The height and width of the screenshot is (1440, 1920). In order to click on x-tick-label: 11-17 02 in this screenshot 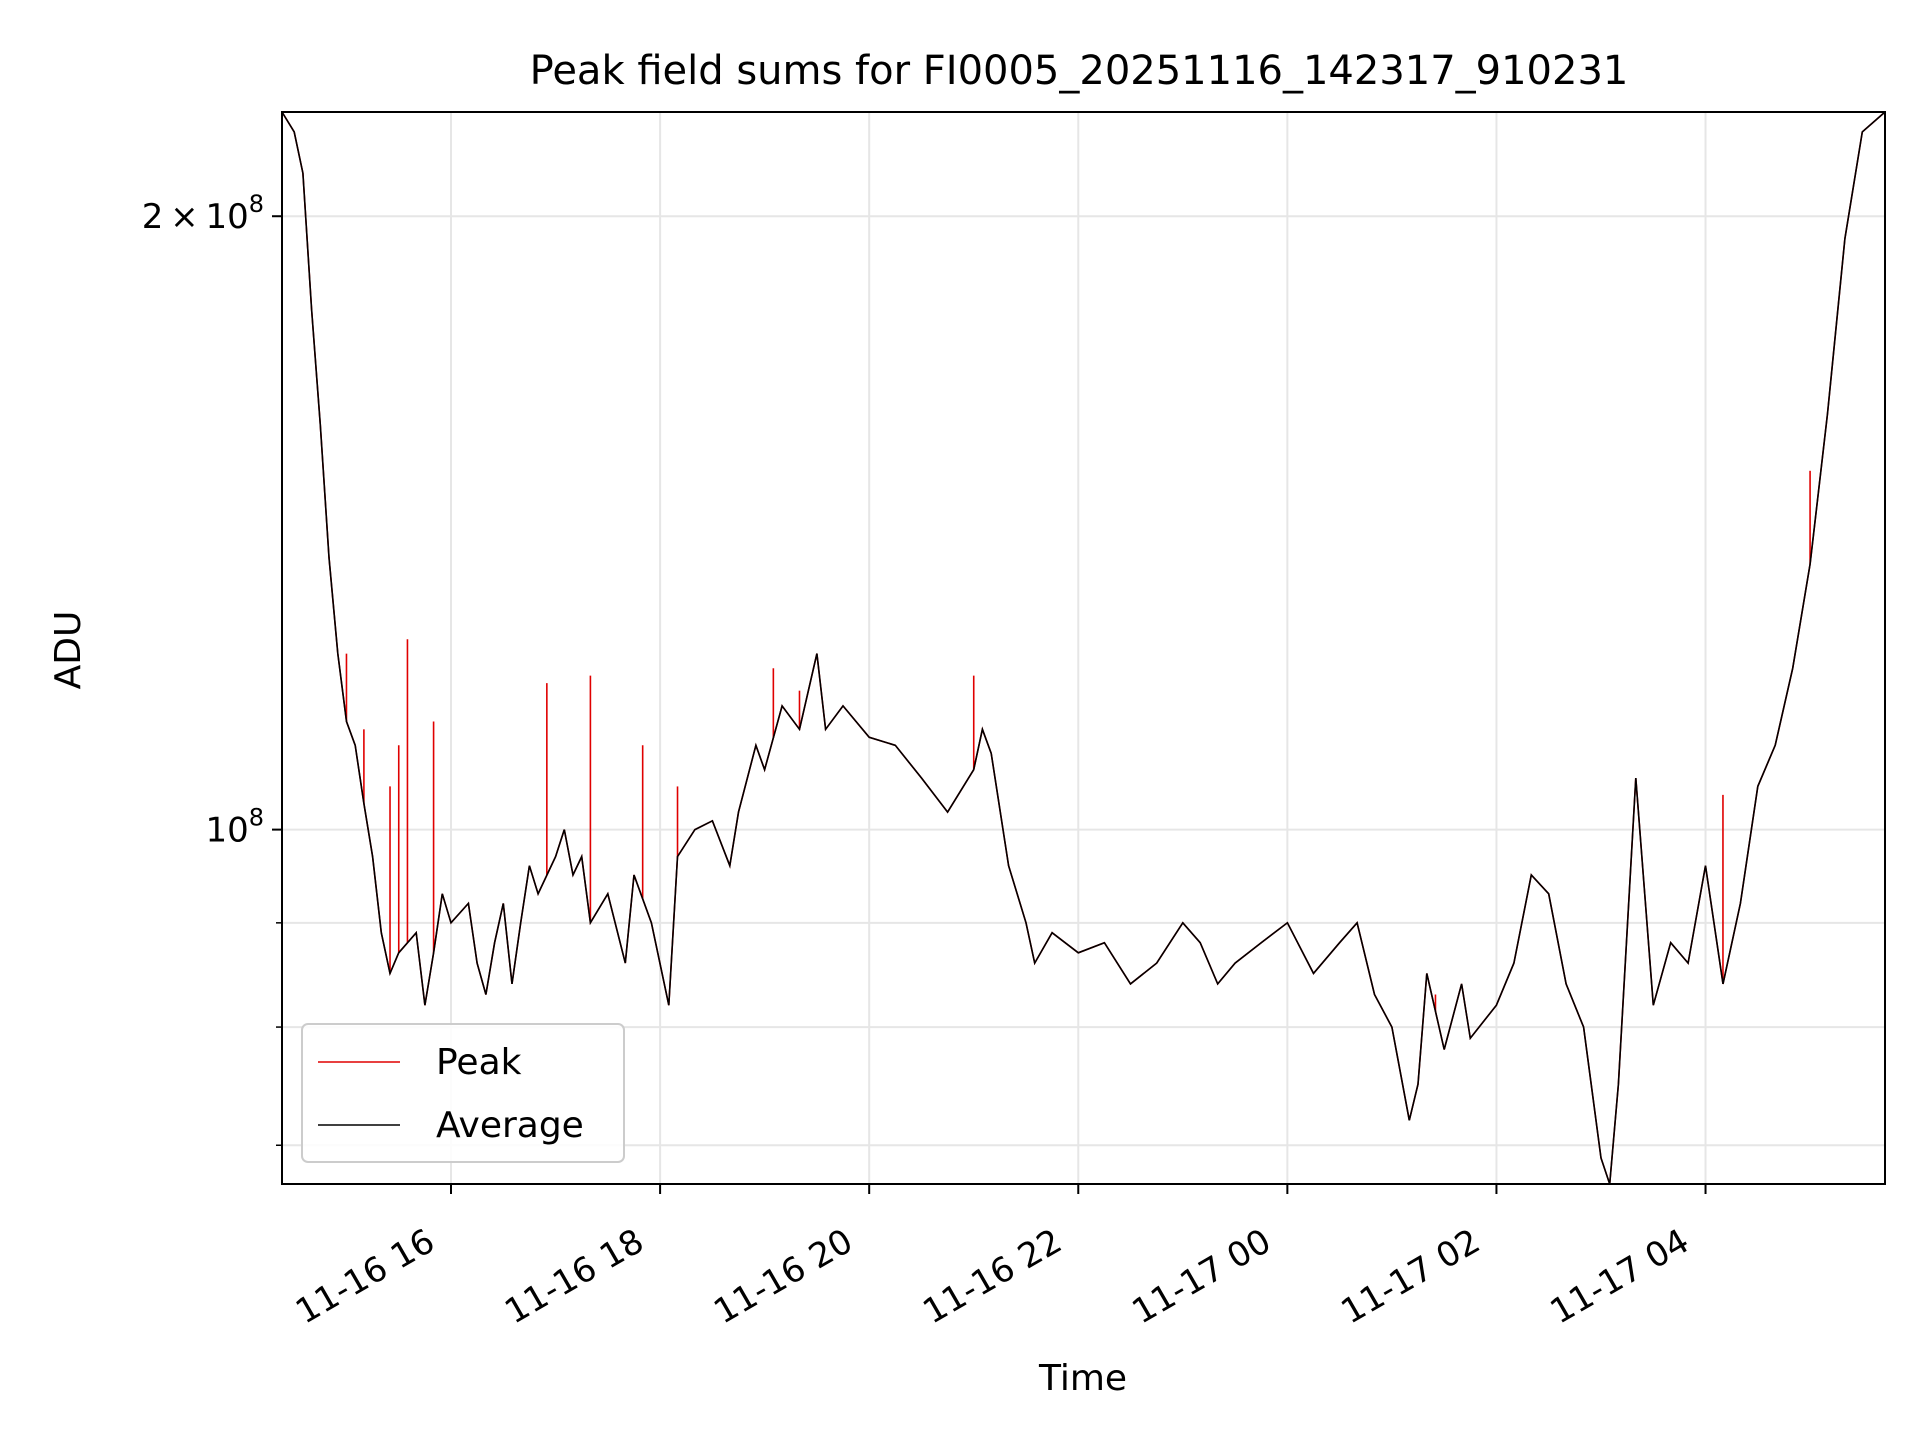, I will do `click(1411, 1276)`.